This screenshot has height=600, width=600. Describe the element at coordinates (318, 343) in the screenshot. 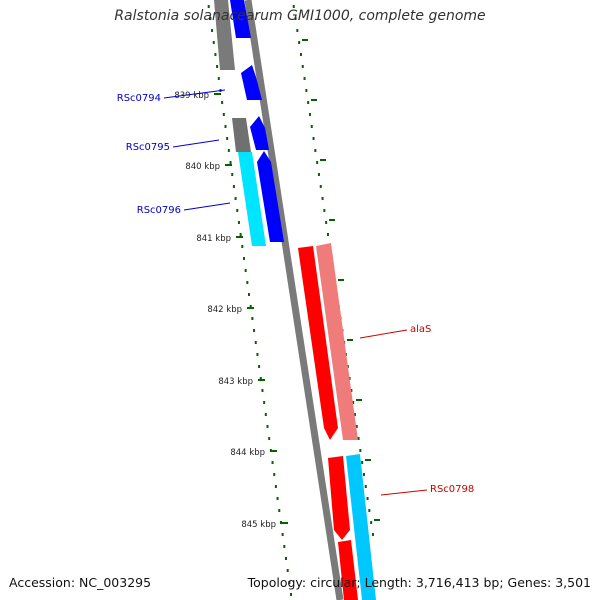

I see `feature-alaS-red-arrow` at that location.